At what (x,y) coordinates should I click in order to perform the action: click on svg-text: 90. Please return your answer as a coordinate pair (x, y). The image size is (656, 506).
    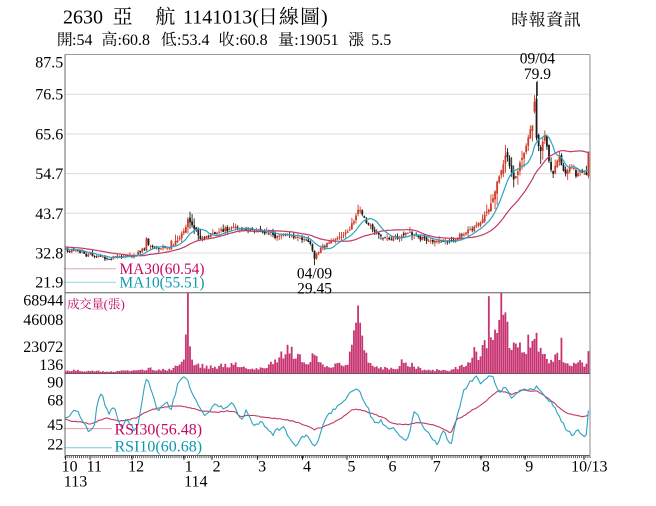
    Looking at the image, I should click on (55, 383).